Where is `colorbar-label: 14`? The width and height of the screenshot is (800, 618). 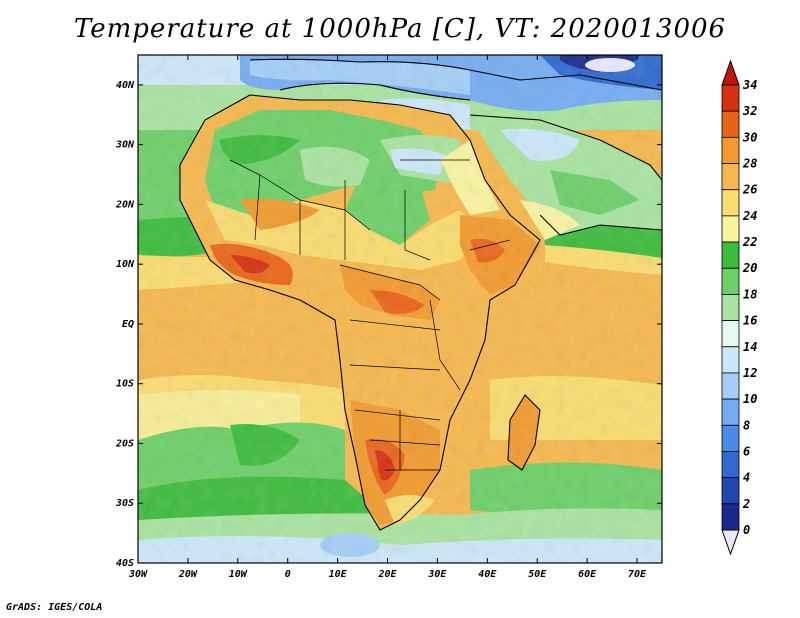 colorbar-label: 14 is located at coordinates (750, 347).